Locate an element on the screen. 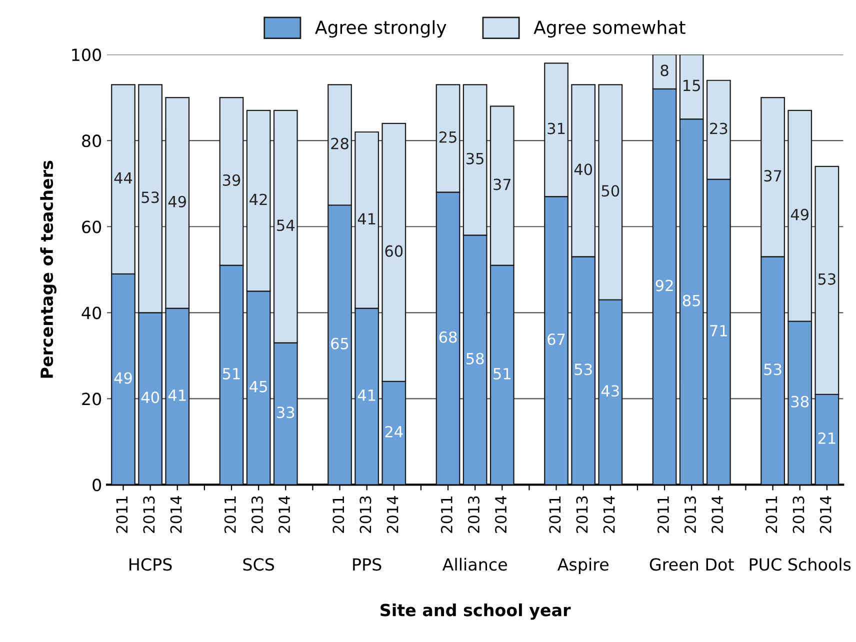 This screenshot has width=856, height=642. data-label: 23 is located at coordinates (719, 128).